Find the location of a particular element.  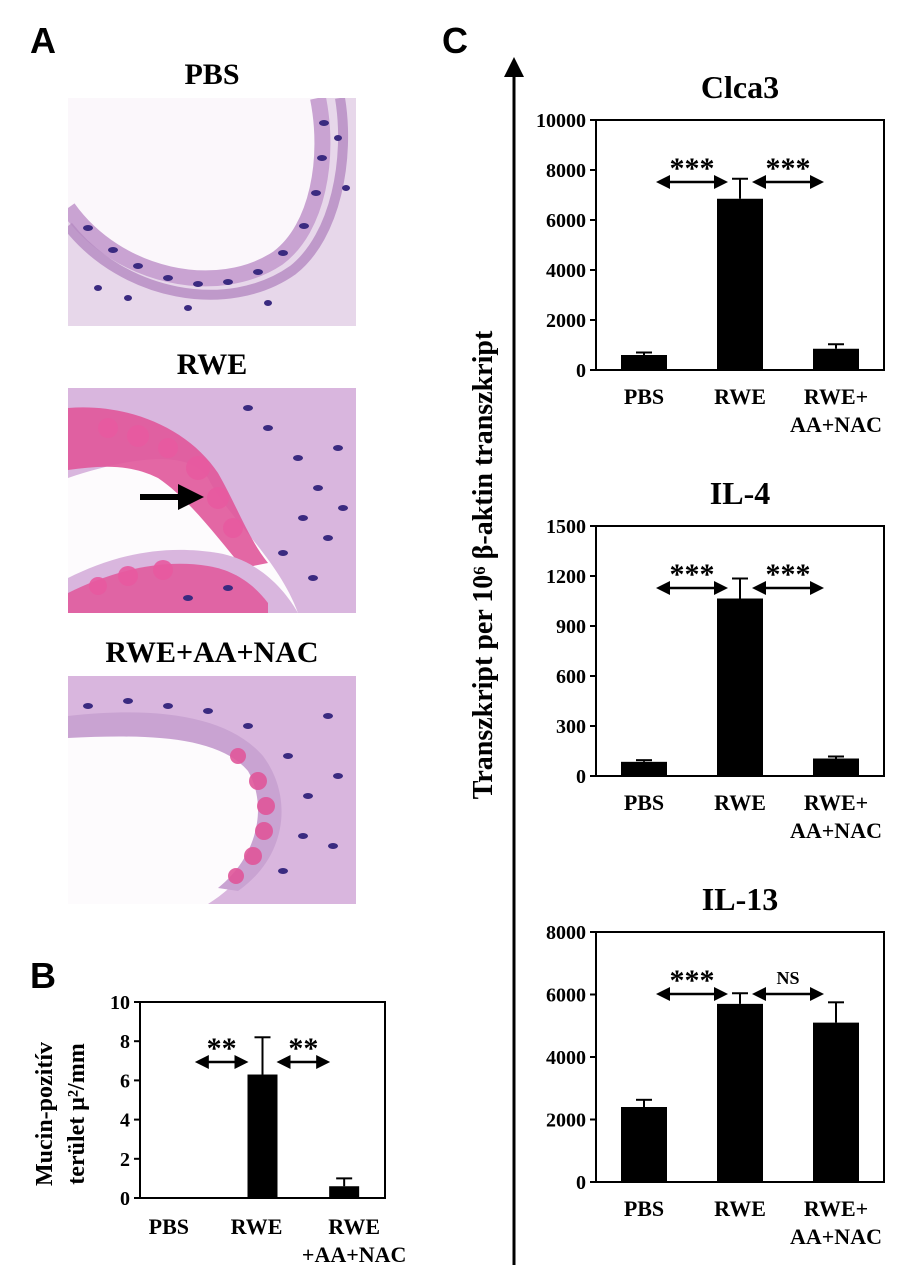

c-y-axis-label: Transzkript per 10⁶ β-aktin transzkript is located at coordinates (483, 564).